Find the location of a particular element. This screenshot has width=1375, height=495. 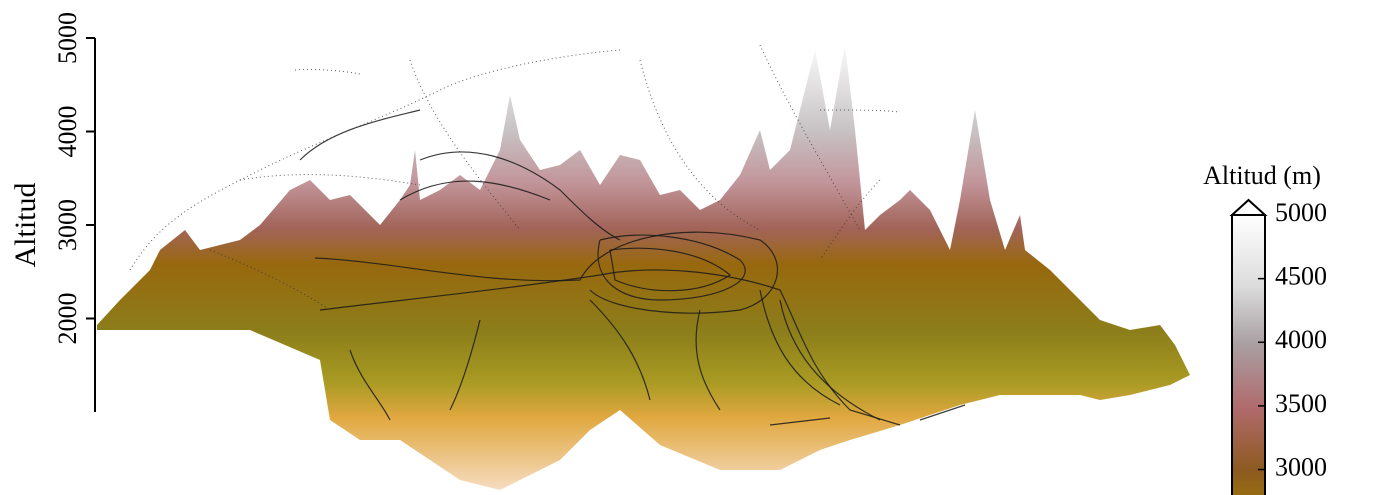

colorbar-tick-label: 3500 is located at coordinates (1301, 403).